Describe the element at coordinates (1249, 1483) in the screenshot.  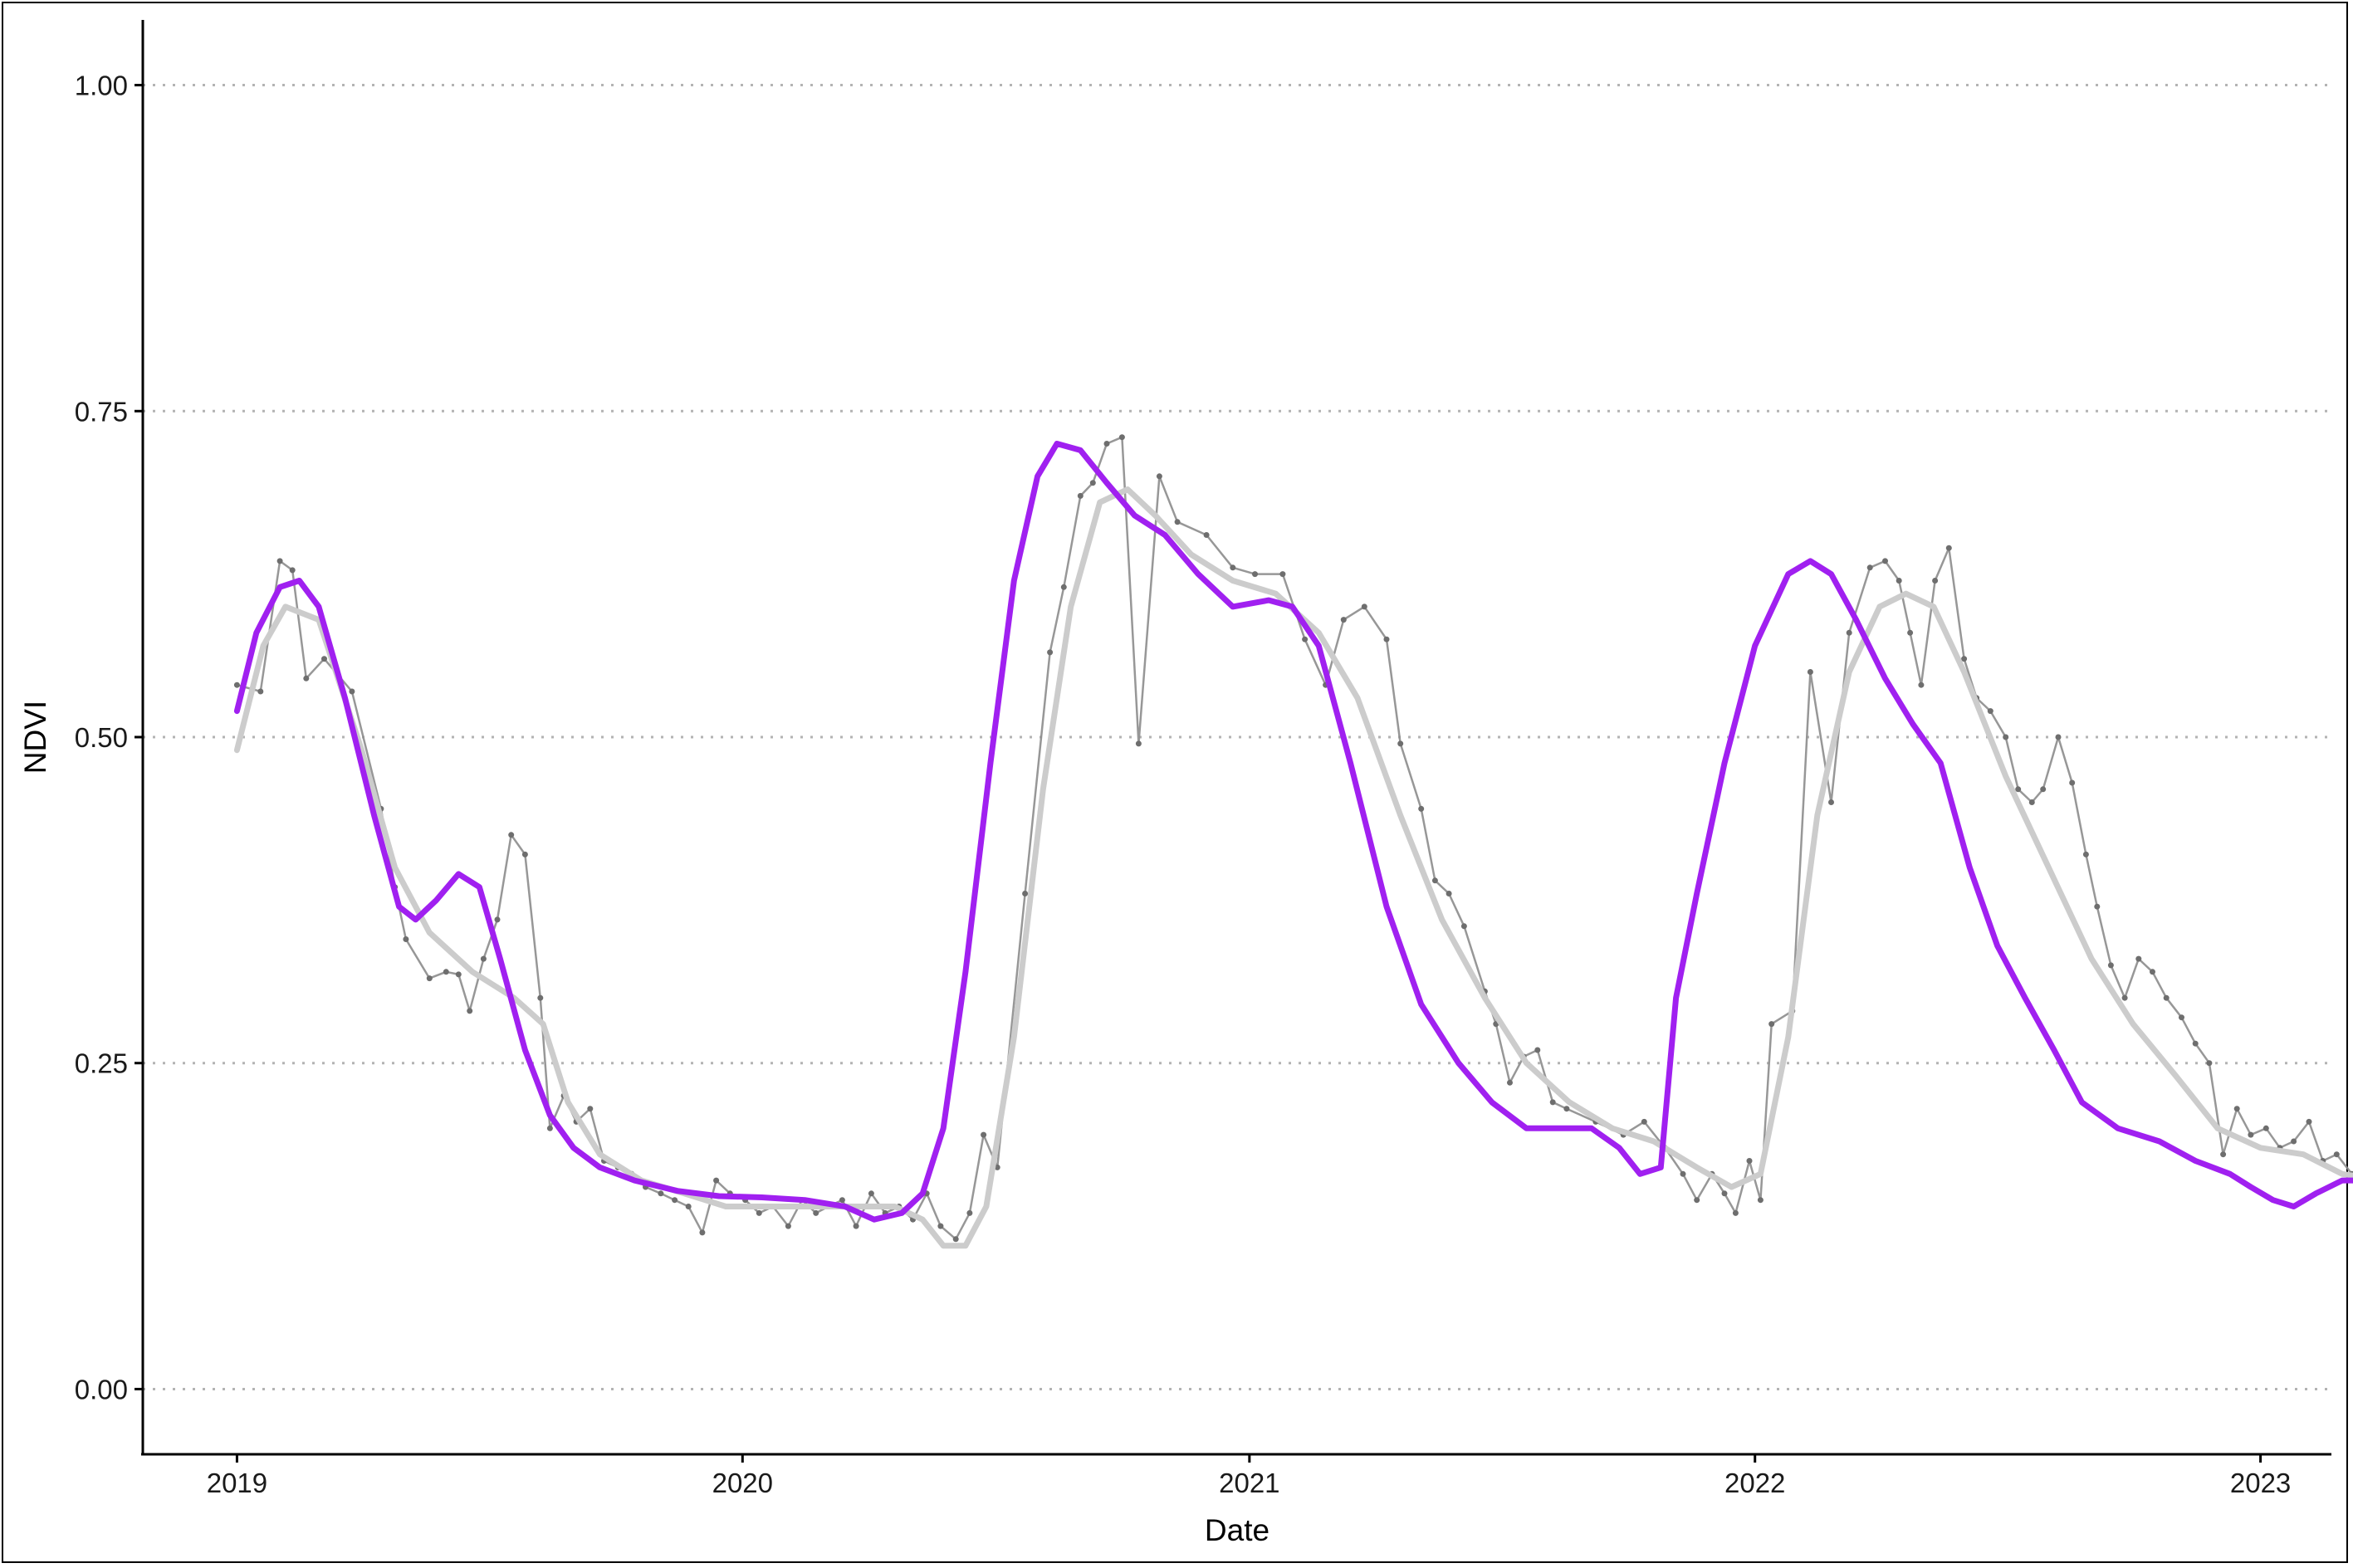
I see `x-tick-label: 2021` at that location.